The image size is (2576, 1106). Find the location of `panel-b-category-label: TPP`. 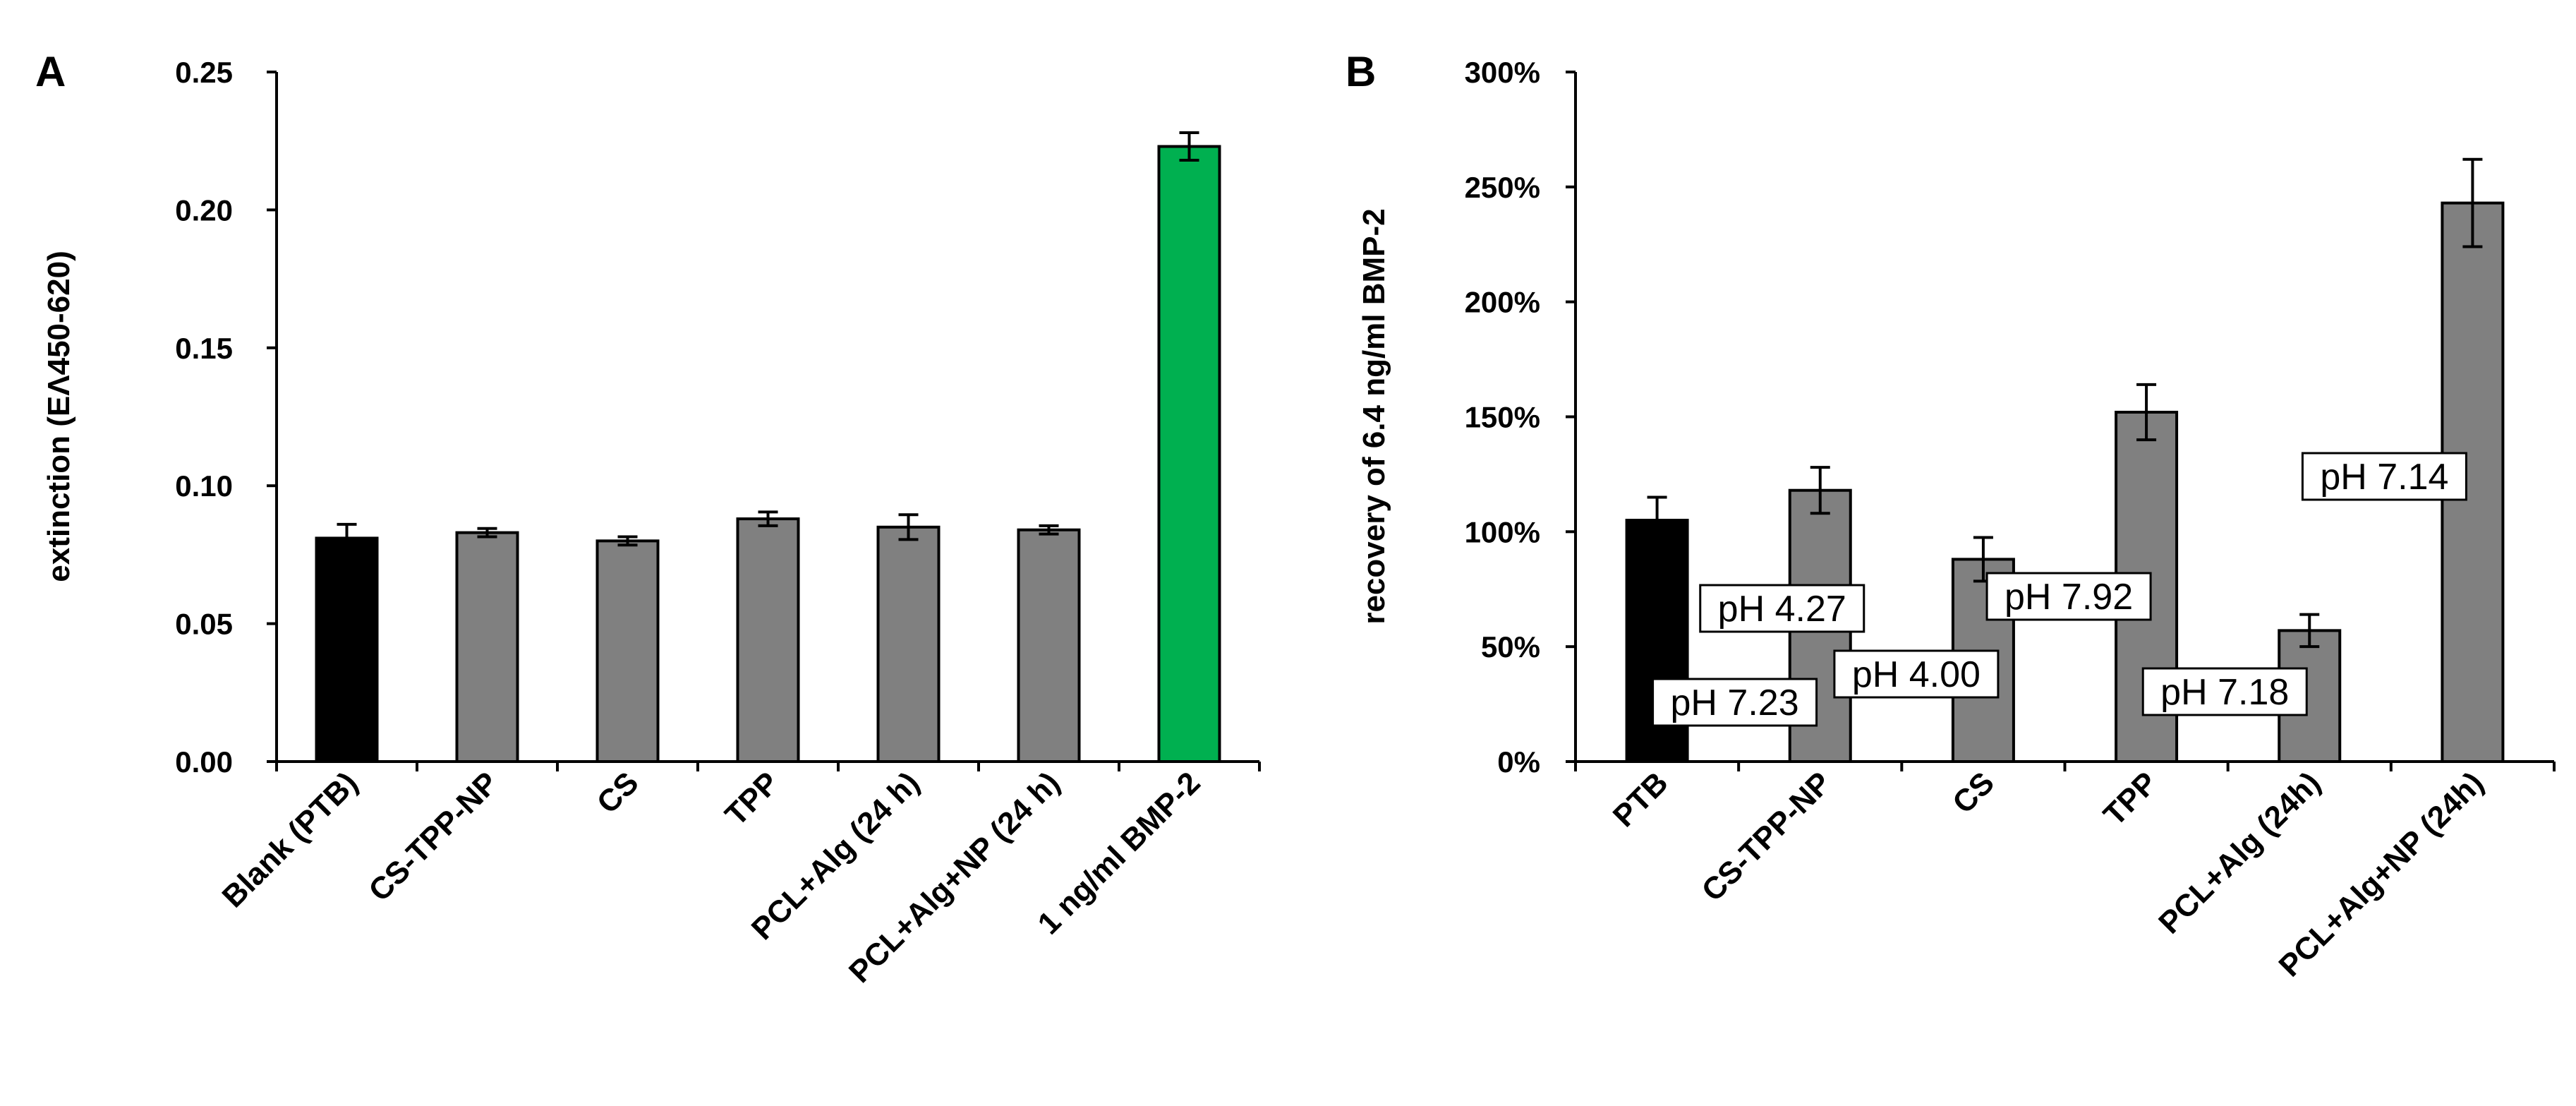

panel-b-category-label: TPP is located at coordinates (2131, 798).